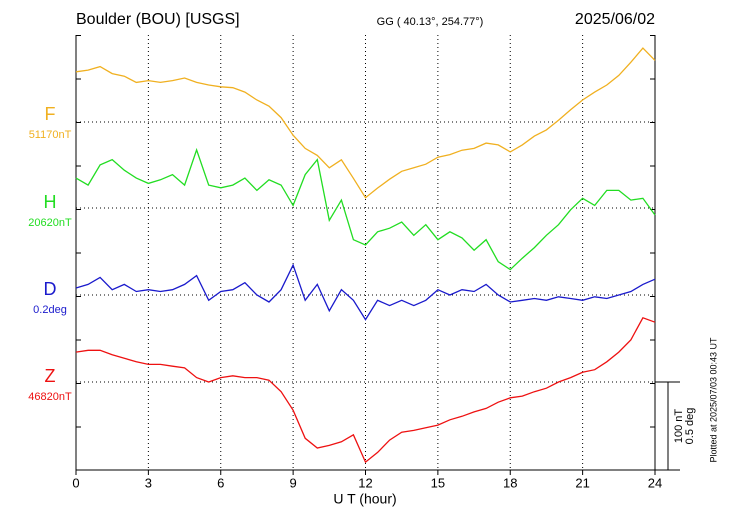 Image resolution: width=730 pixels, height=520 pixels. I want to click on series-baseline-label: 51170nT, so click(50, 135).